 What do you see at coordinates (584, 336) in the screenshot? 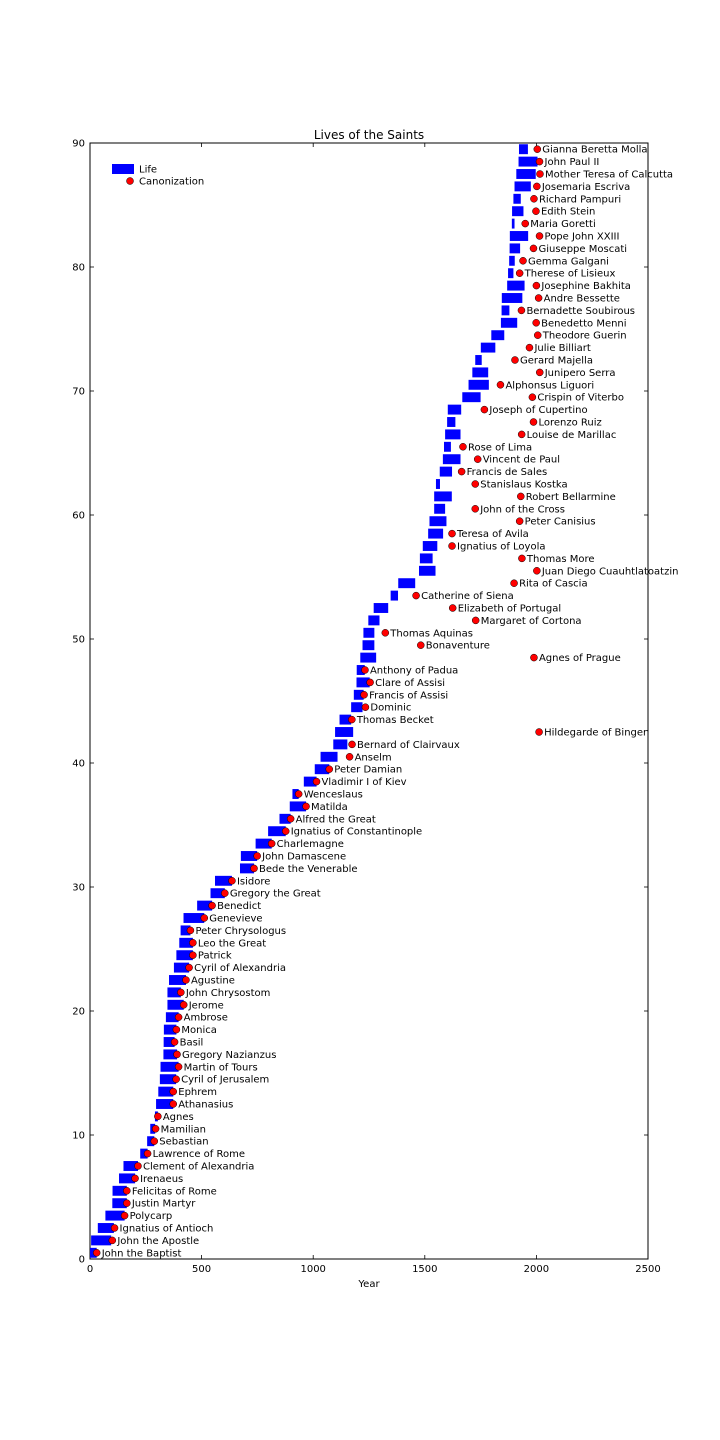
I see `saint-label: Theodore Guerin` at bounding box center [584, 336].